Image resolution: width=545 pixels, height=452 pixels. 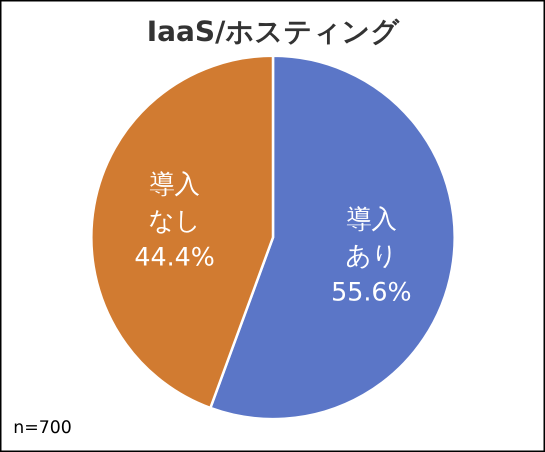 I want to click on data-label: 55.6%, so click(x=371, y=291).